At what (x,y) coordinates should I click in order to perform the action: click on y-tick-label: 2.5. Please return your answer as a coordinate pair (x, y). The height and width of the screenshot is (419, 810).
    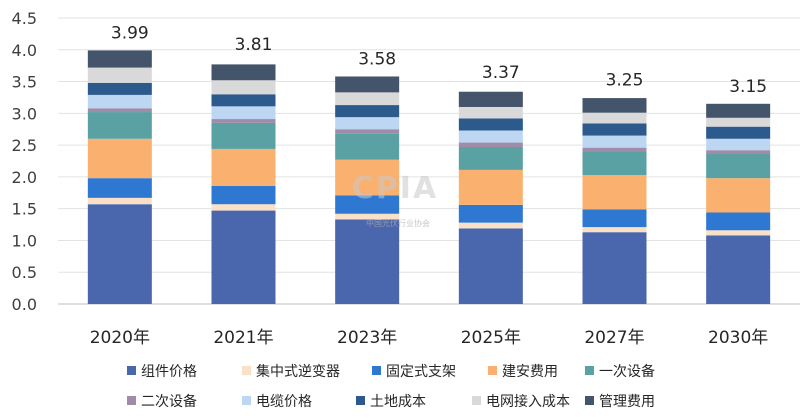
    Looking at the image, I should click on (24, 145).